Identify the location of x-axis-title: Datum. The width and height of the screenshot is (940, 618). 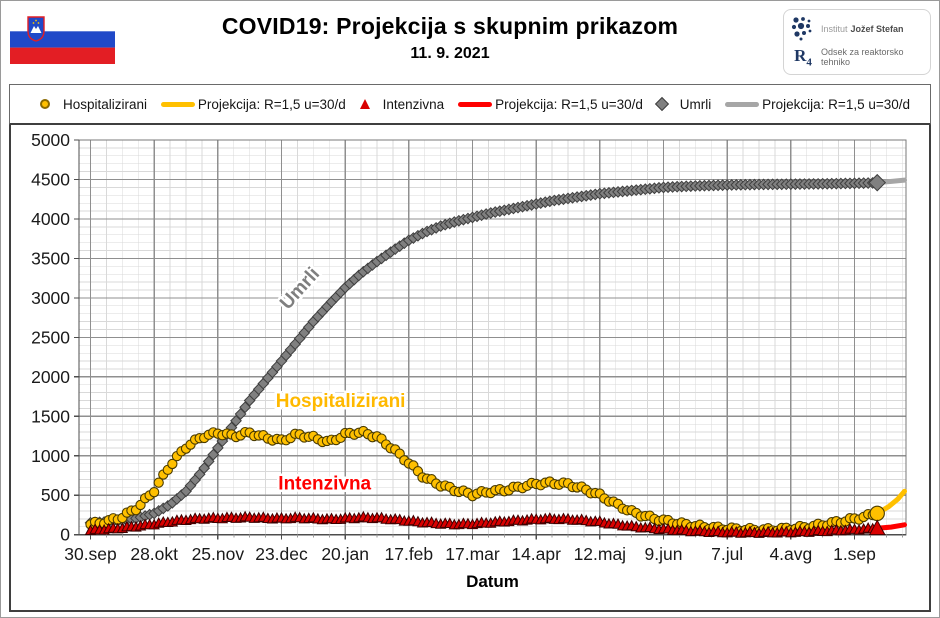
(492, 581).